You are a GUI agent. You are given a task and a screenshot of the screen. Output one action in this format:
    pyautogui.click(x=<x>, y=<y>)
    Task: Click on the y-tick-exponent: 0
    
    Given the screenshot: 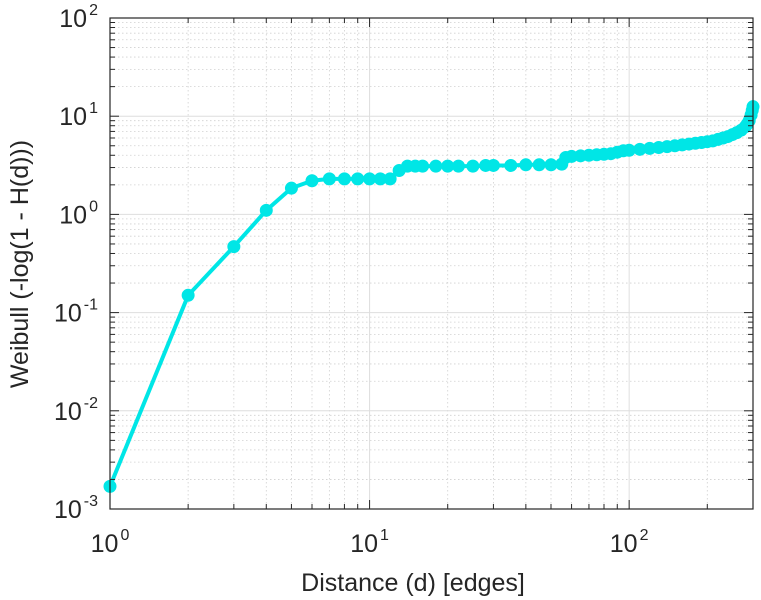 What is the action you would take?
    pyautogui.click(x=93, y=206)
    